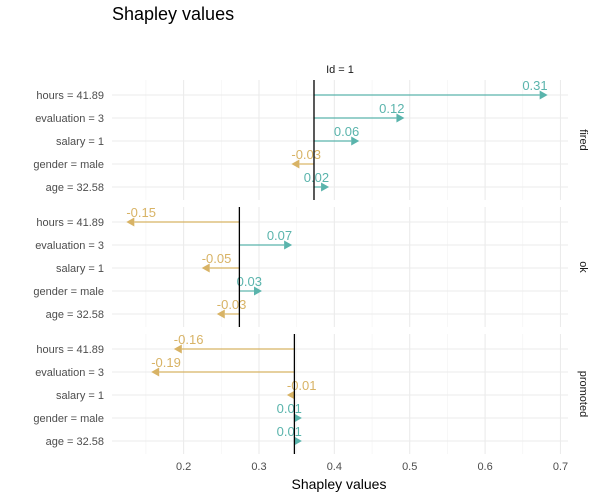  What do you see at coordinates (583, 139) in the screenshot?
I see `facet-label-fired: fired` at bounding box center [583, 139].